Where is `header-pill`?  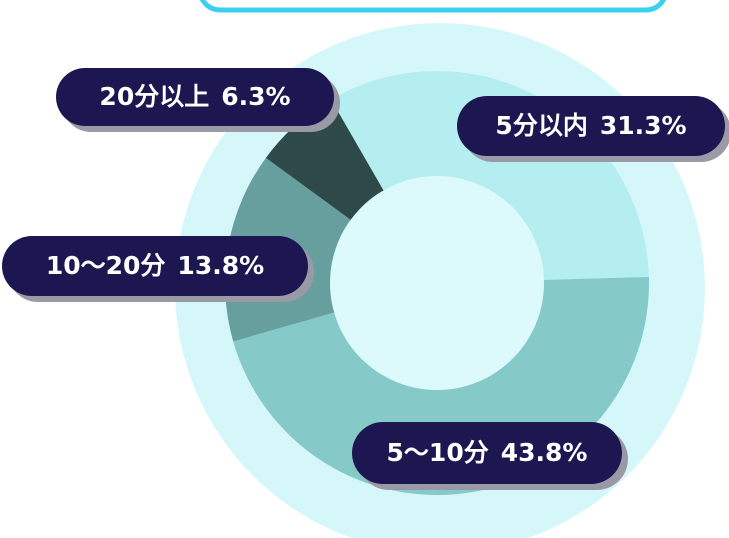
header-pill is located at coordinates (433, 6).